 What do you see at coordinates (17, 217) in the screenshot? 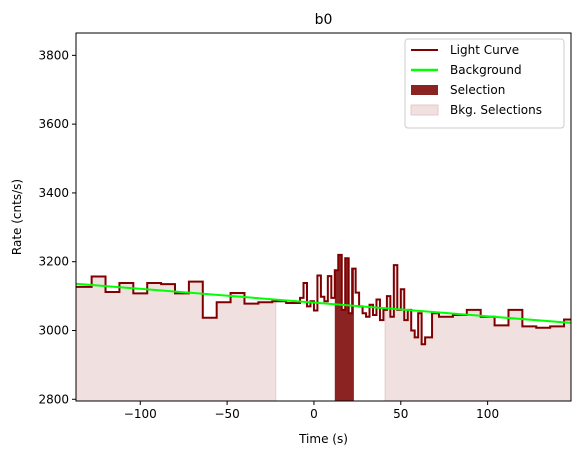
I see `y-axis-label: Rate (cnts/s)` at bounding box center [17, 217].